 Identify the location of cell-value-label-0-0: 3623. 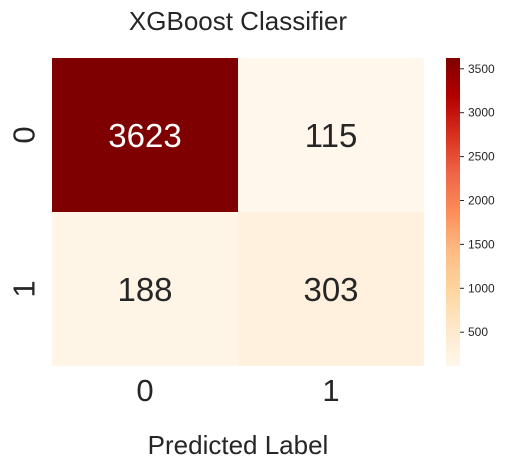
(144, 135).